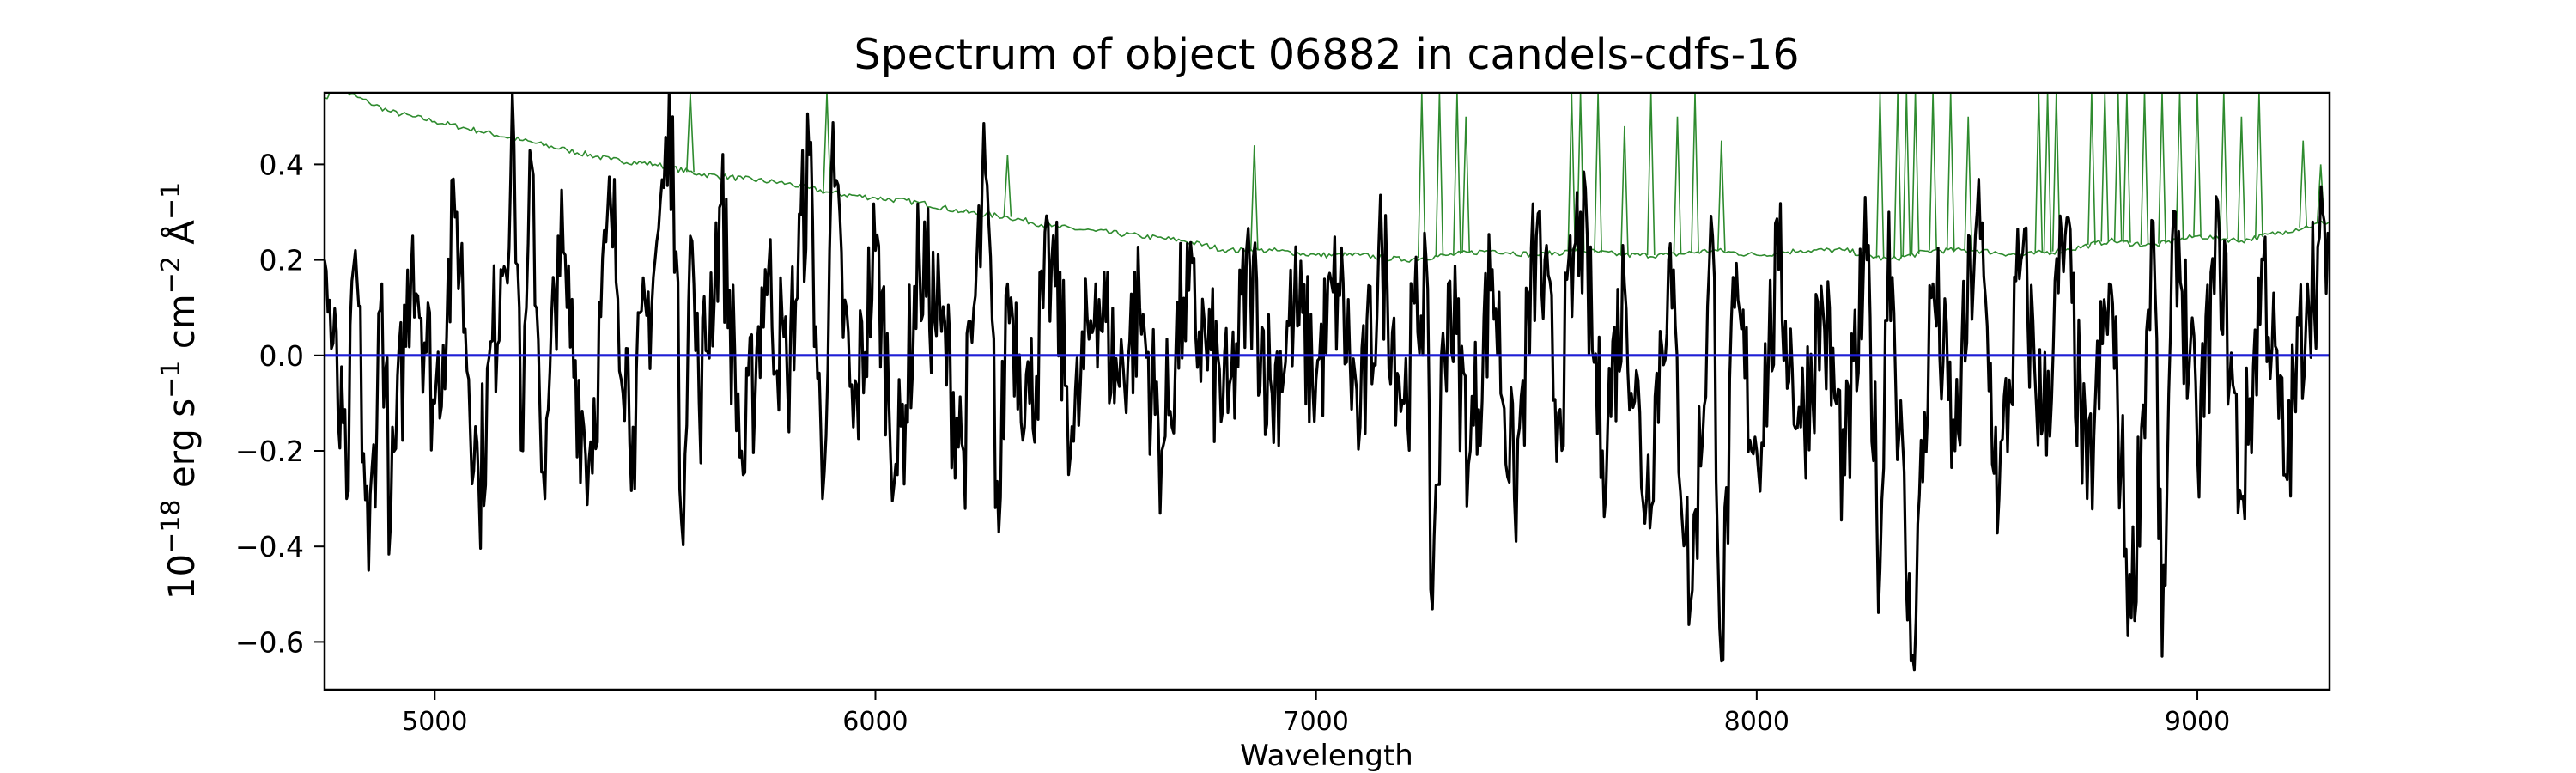 The image size is (2576, 773). What do you see at coordinates (182, 327) in the screenshot?
I see `y-axis-label-part: cm` at bounding box center [182, 327].